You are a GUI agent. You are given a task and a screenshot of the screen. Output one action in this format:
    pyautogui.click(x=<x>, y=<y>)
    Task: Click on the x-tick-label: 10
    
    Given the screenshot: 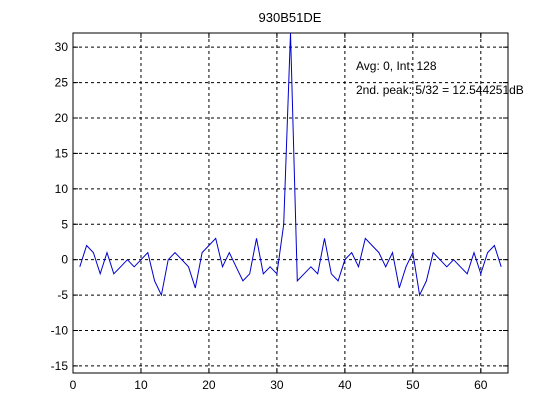 What is the action you would take?
    pyautogui.click(x=141, y=385)
    